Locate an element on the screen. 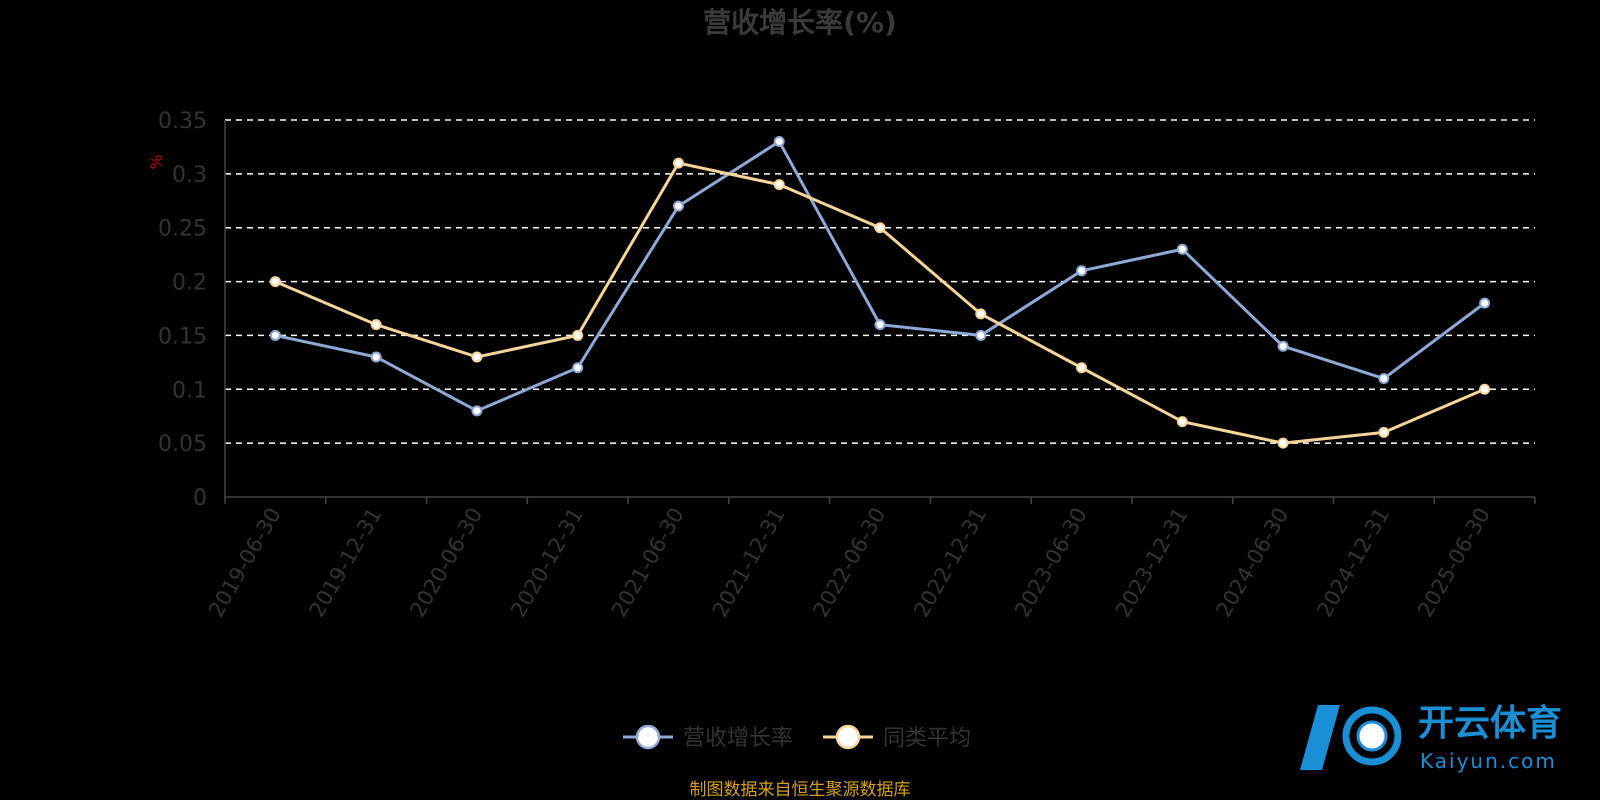 This screenshot has width=1600, height=800. x-tick-label: 2019-12-31 is located at coordinates (346, 563).